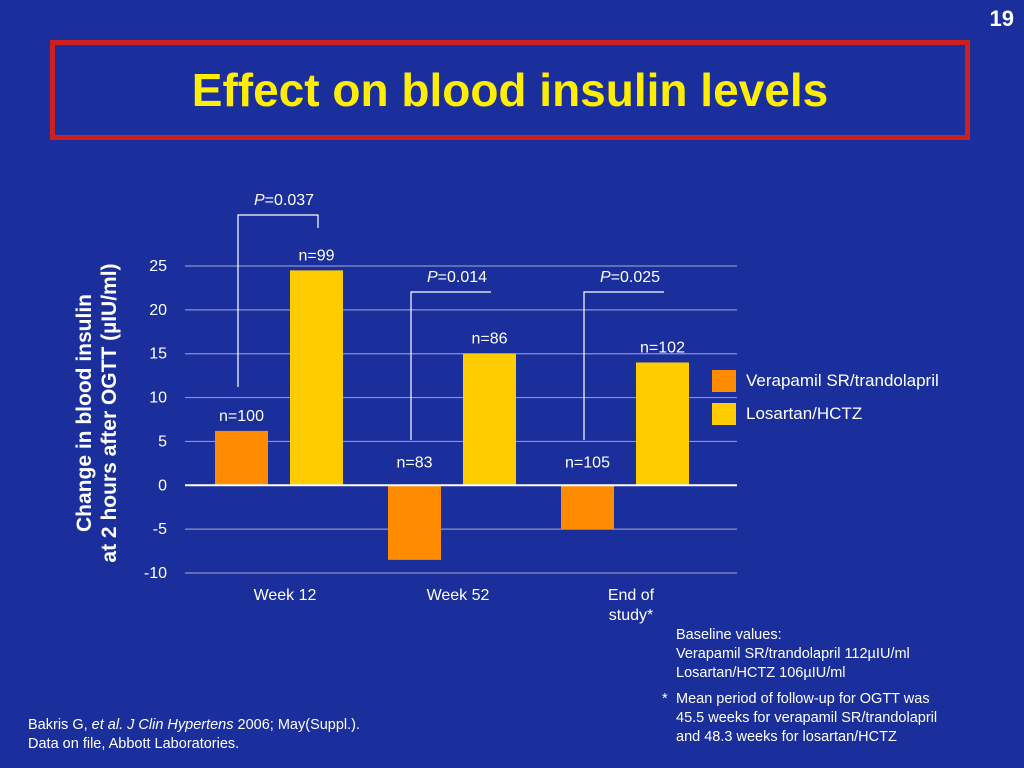  I want to click on title-box: Effect on blood insulin levels, so click(510, 90).